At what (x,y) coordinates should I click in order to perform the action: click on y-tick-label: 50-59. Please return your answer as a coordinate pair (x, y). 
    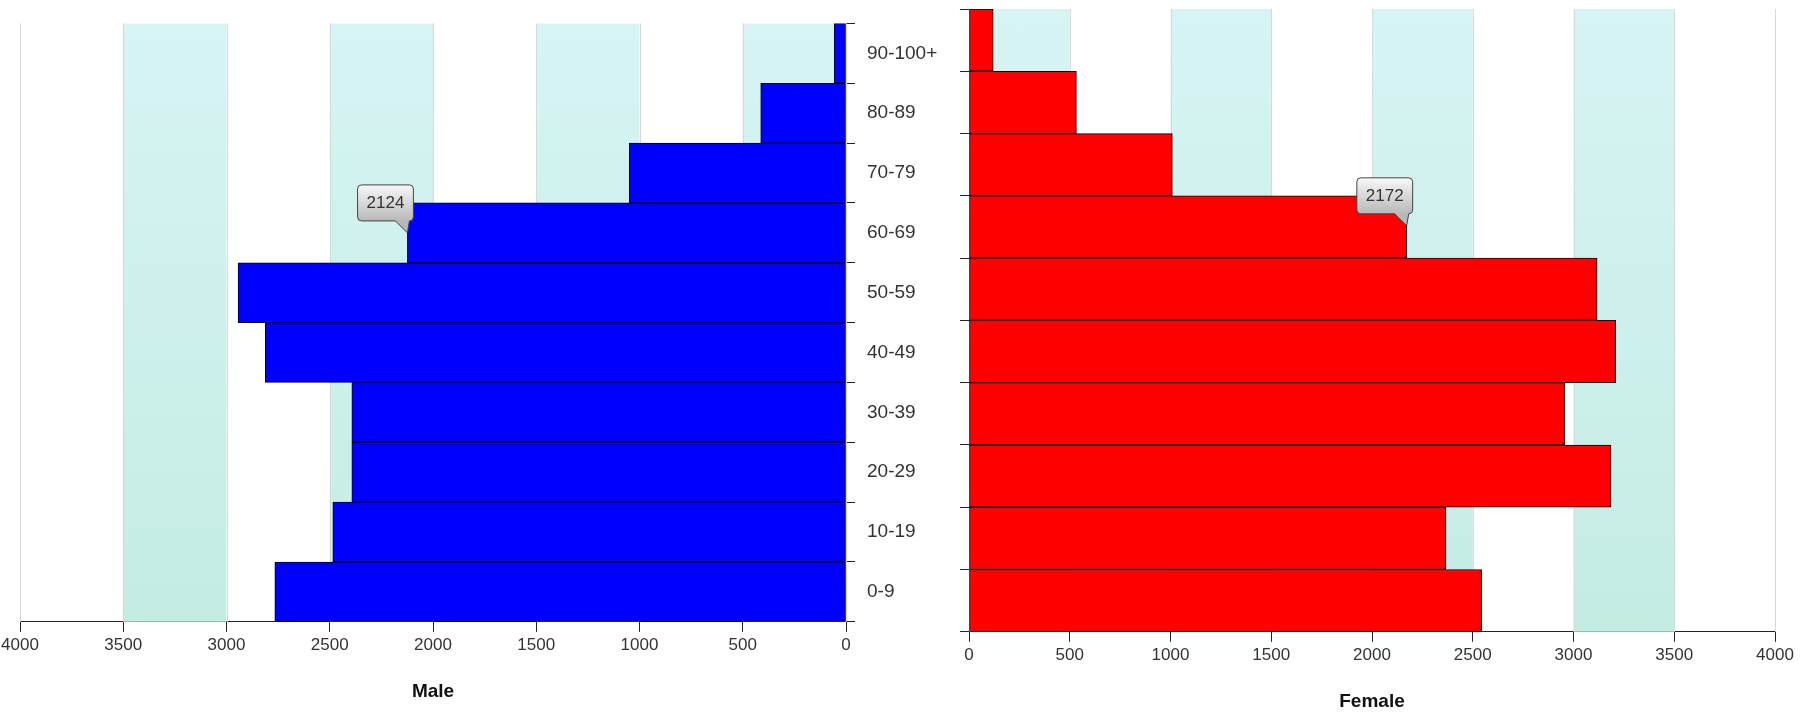
    Looking at the image, I should click on (891, 291).